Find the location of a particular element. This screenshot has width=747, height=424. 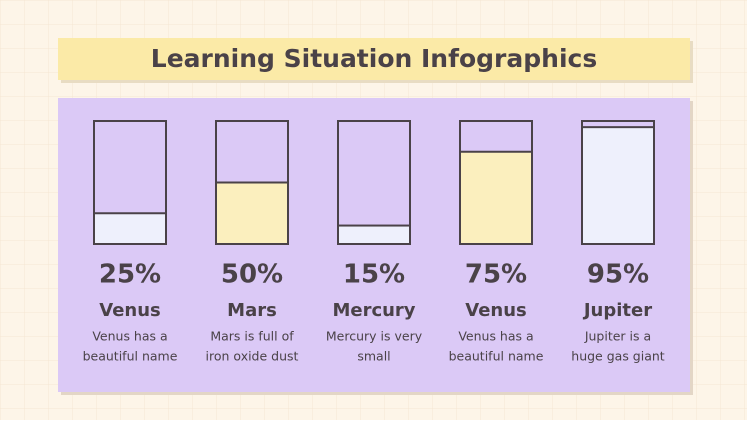

description: small is located at coordinates (373, 356).